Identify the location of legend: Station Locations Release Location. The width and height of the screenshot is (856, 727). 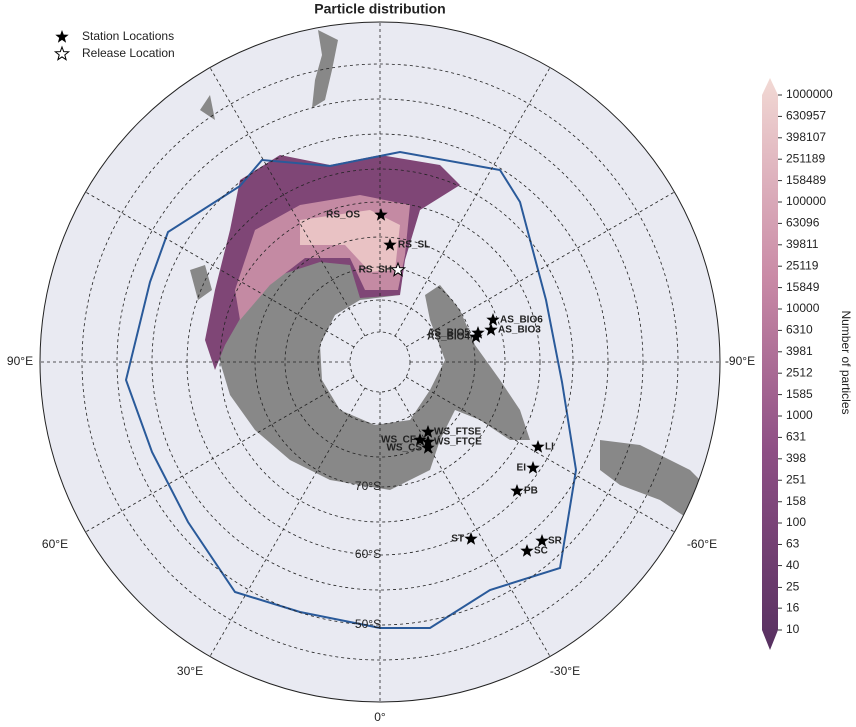
(114, 45).